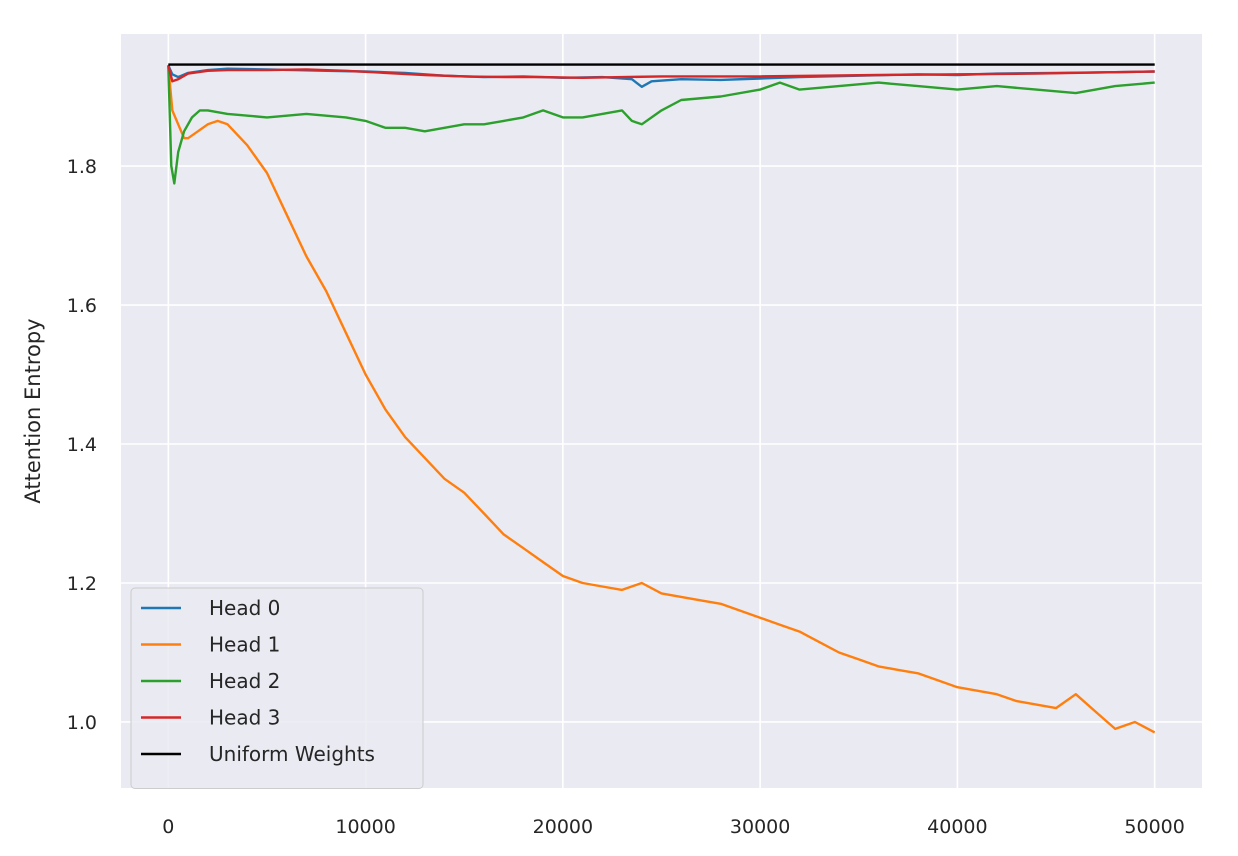 This screenshot has width=1238, height=856. Describe the element at coordinates (82, 723) in the screenshot. I see `y-tick-label: 1.0` at that location.